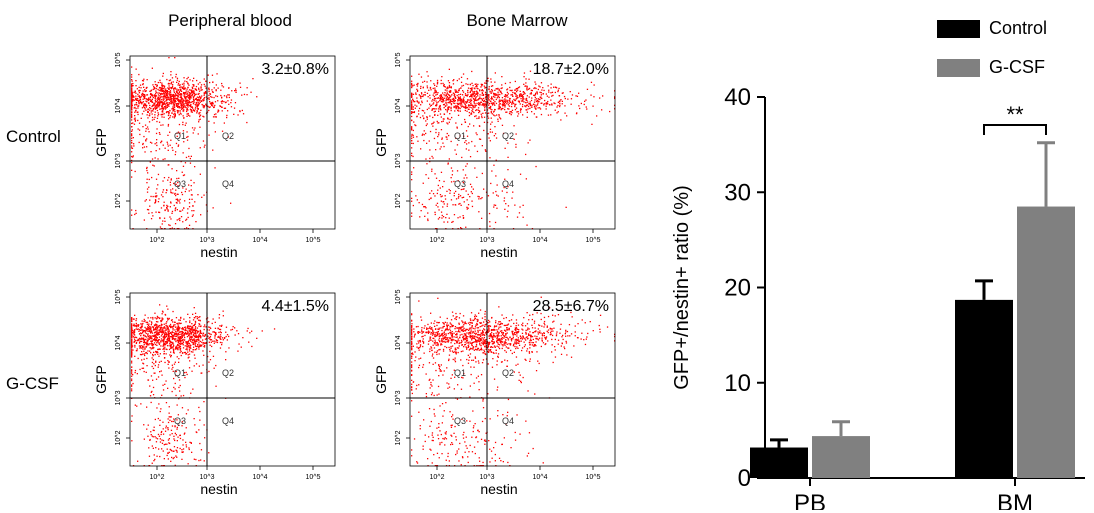  I want to click on legend-swatch-gcsf, so click(958, 68).